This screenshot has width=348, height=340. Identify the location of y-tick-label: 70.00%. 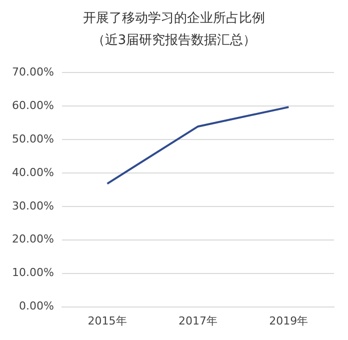
(33, 71).